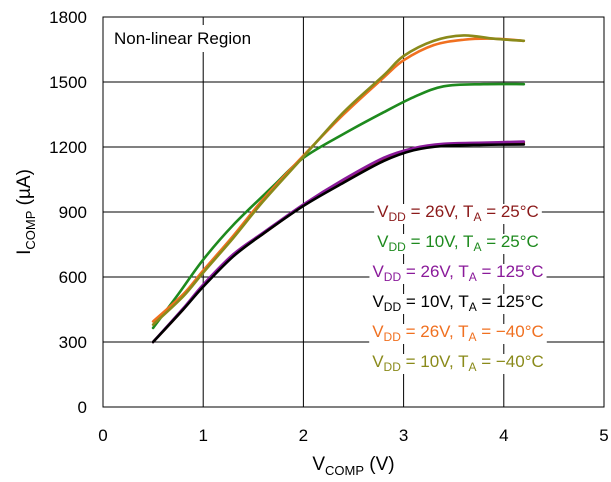  I want to click on legend-entry: VDD = 10V, TA = 125°C, so click(457, 303).